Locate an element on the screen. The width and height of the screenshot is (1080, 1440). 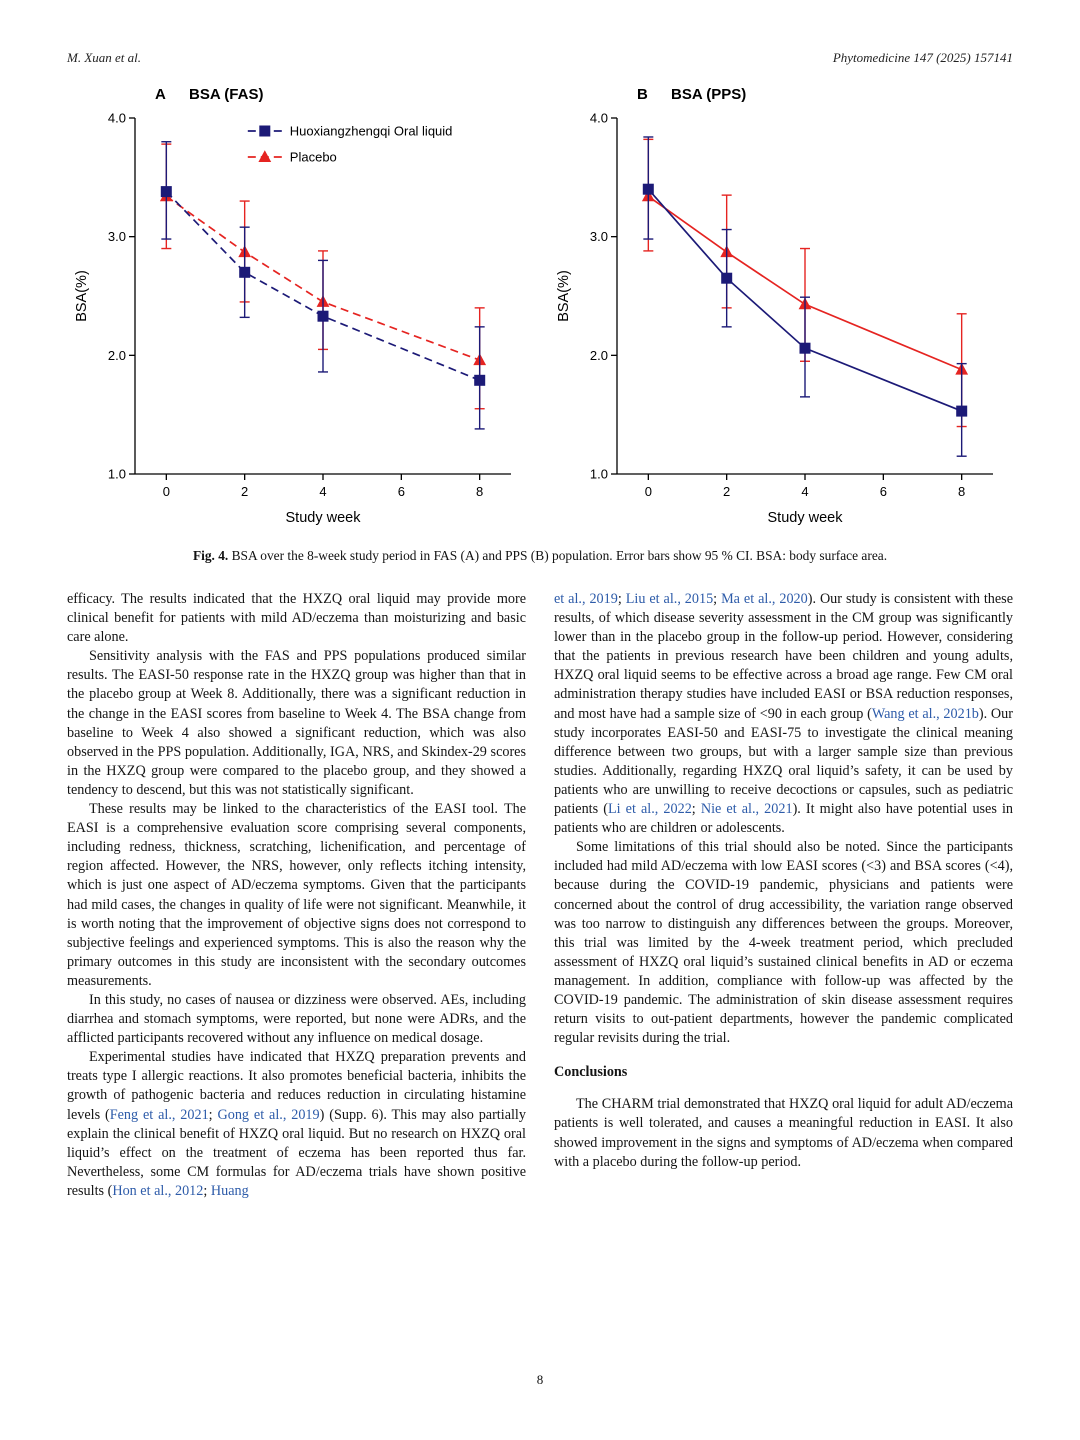
header-journal: Phytomedicine 147 (2025) 157141 is located at coordinates (922, 57).